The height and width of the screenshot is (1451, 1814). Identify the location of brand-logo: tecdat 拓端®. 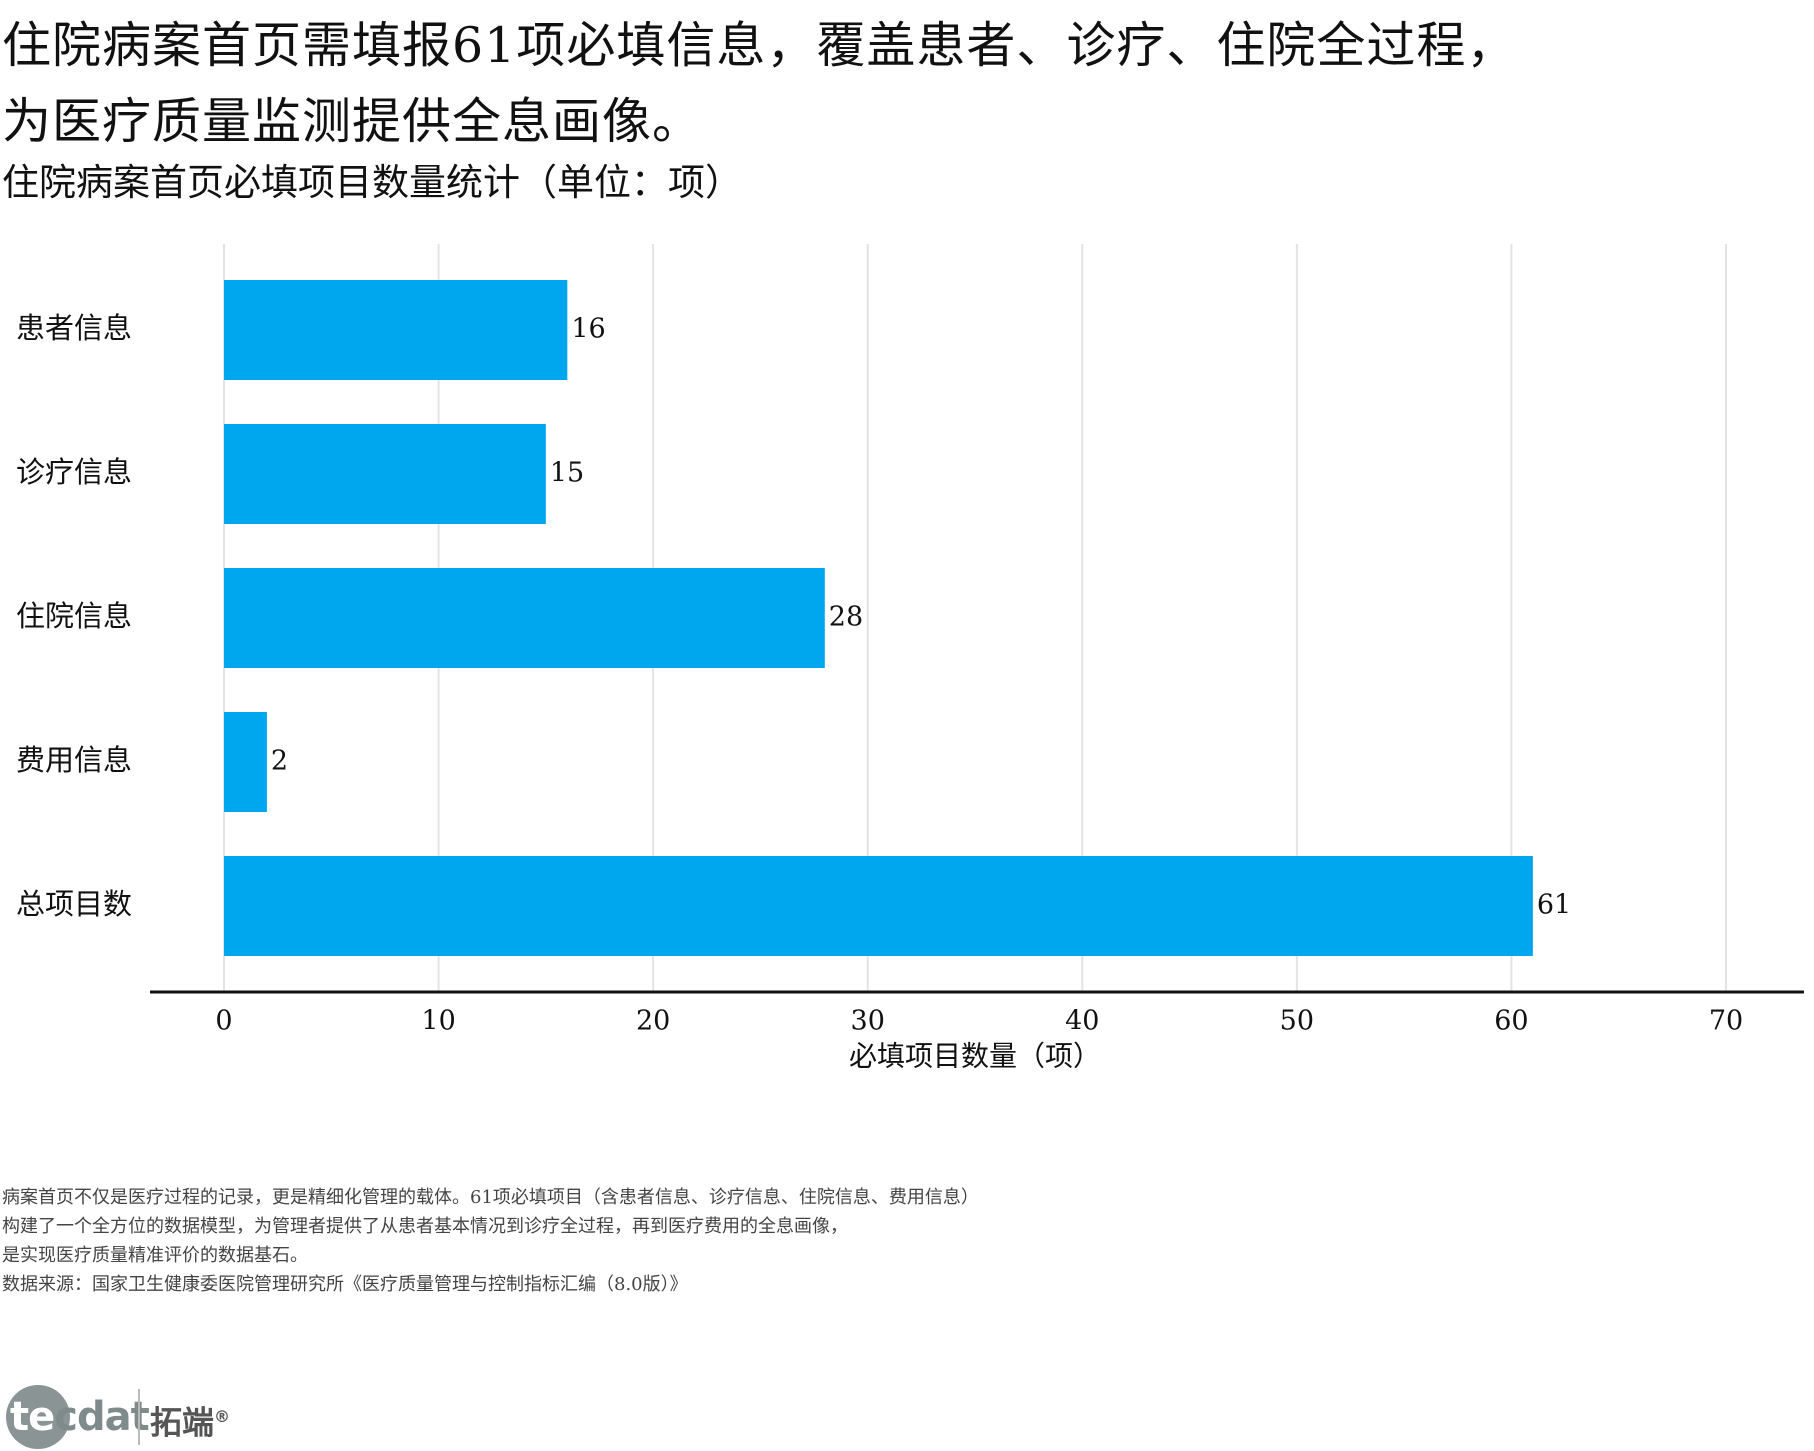
(124, 1417).